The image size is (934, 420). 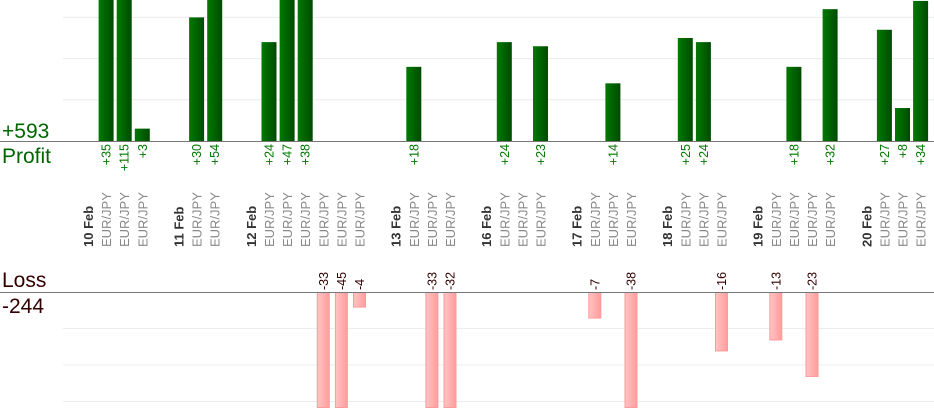 I want to click on loss-value-label: -13, so click(x=776, y=281).